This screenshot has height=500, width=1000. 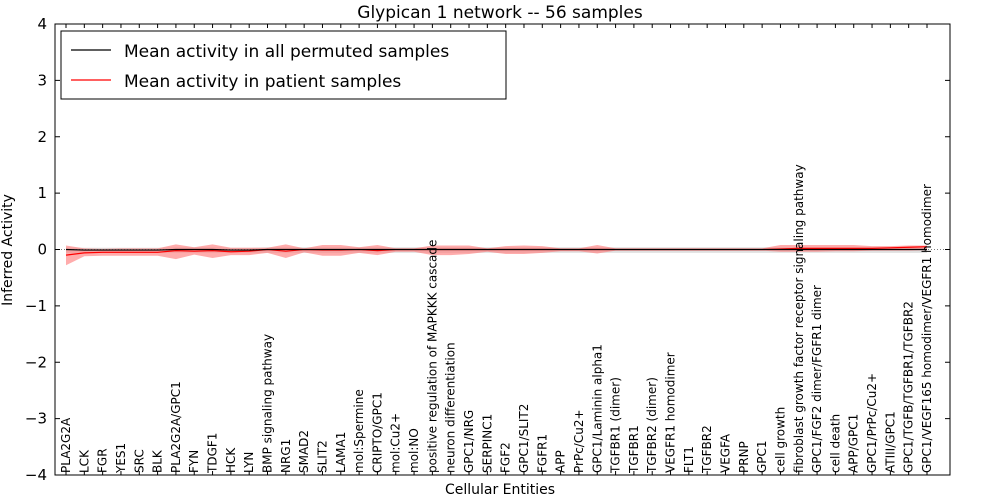 I want to click on x-axis-label: Cellular Entities, so click(x=500, y=490).